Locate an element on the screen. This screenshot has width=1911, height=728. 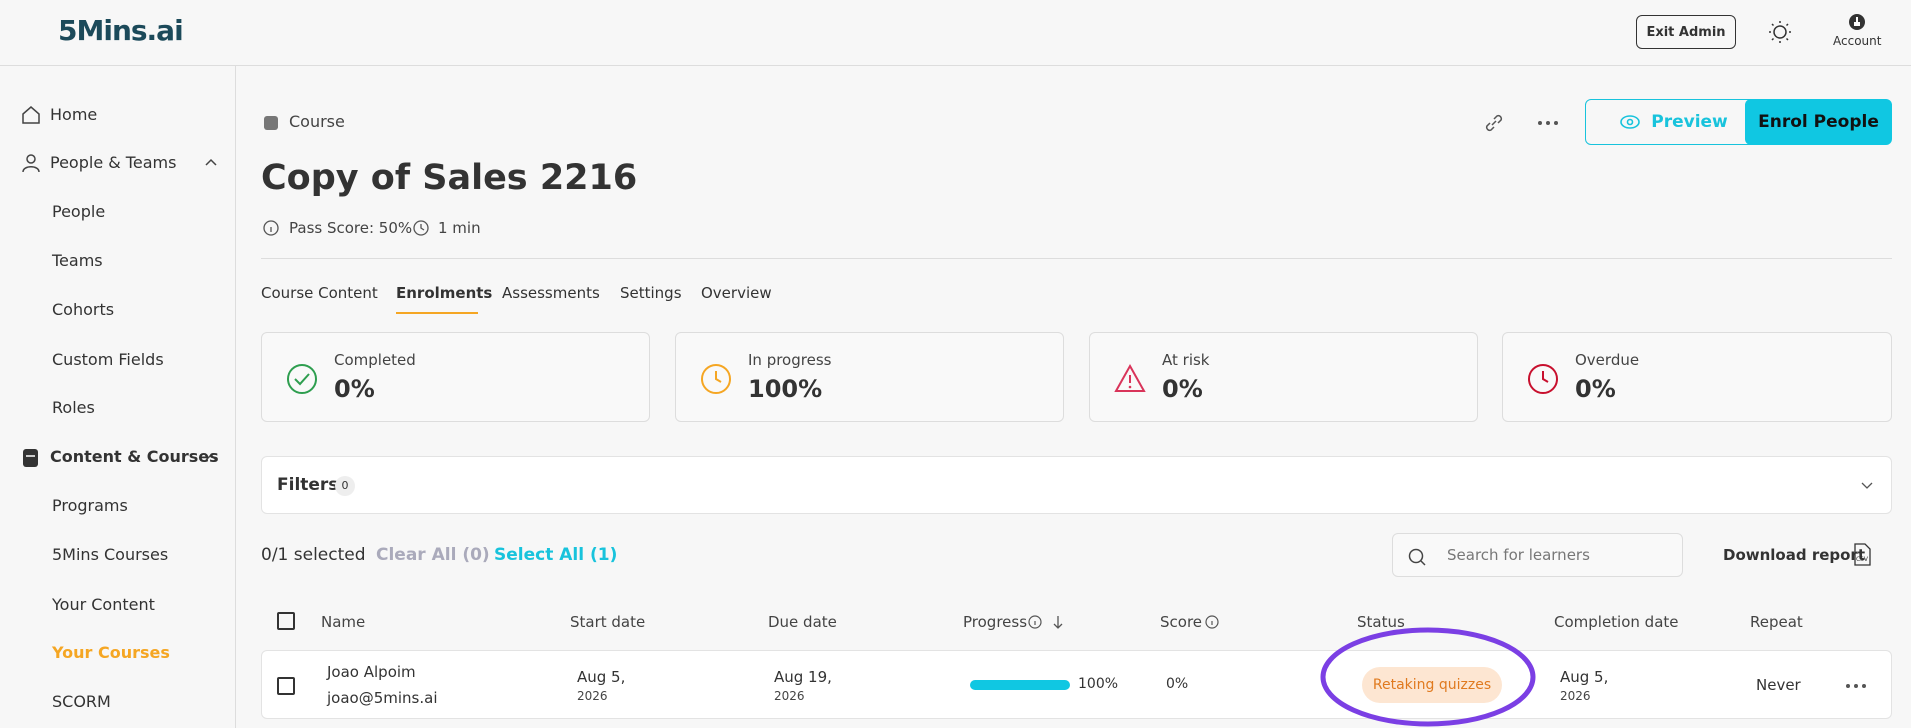
nav-item: People & Teams is located at coordinates (113, 162).